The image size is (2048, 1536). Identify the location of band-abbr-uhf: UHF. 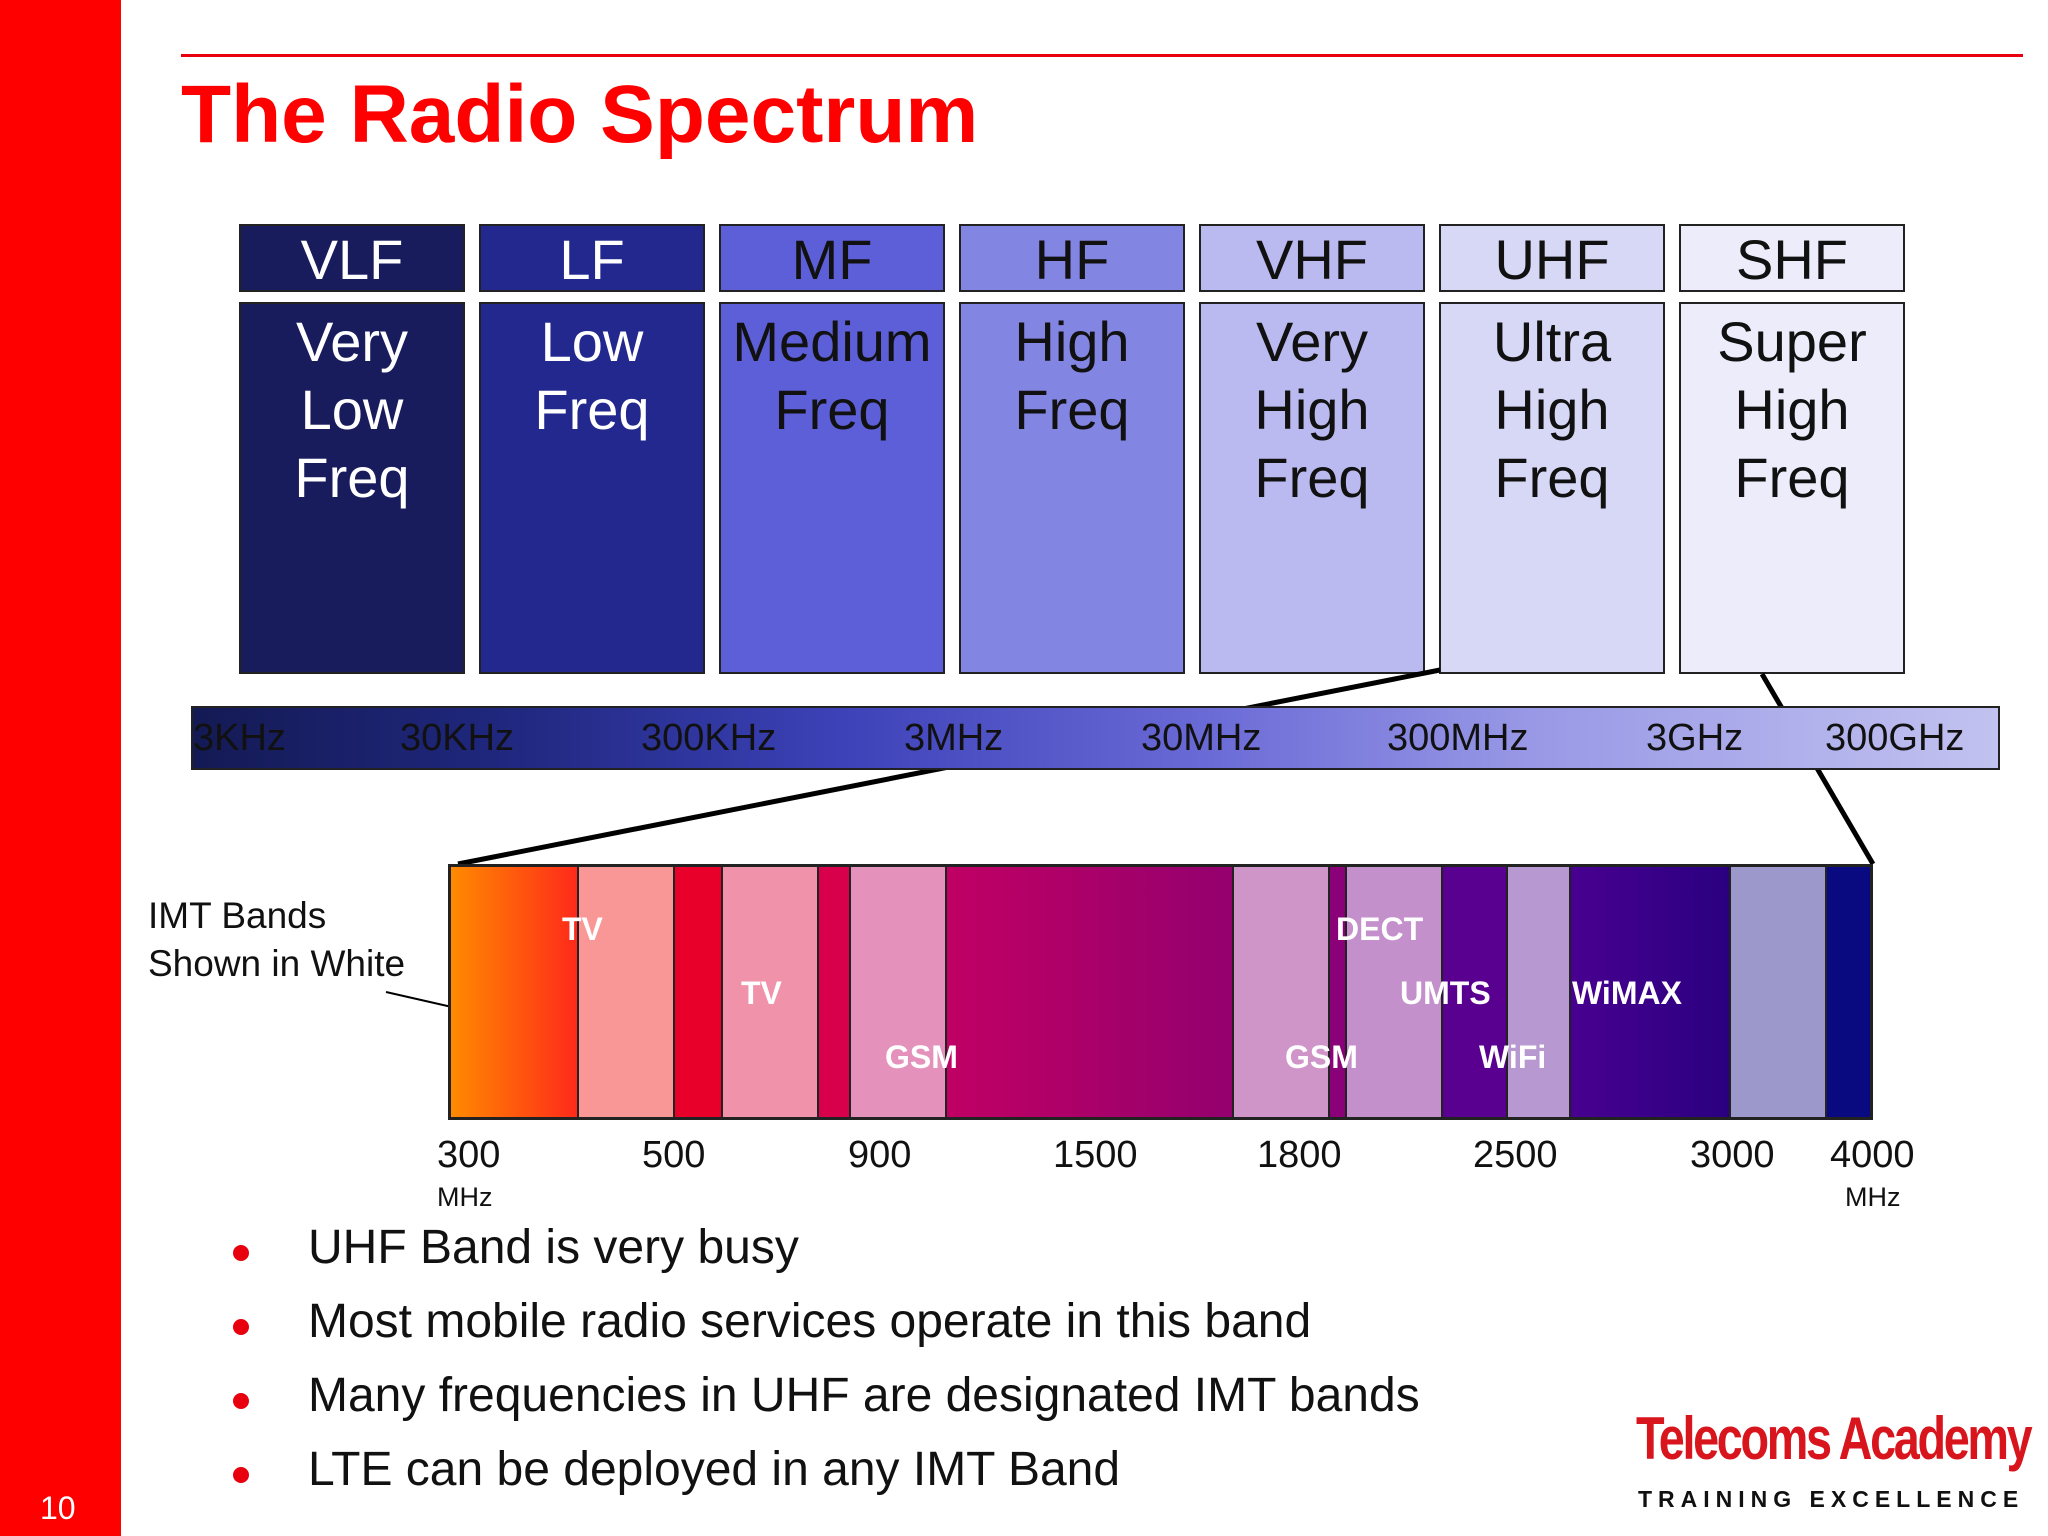
(1552, 258).